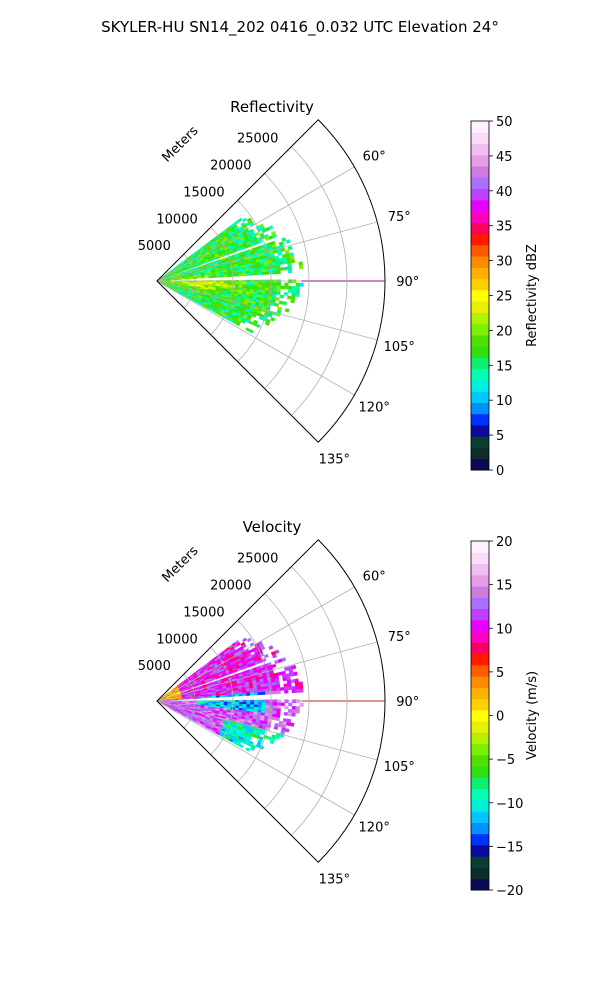 The height and width of the screenshot is (1000, 600). I want to click on echo-field, so click(231, 694).